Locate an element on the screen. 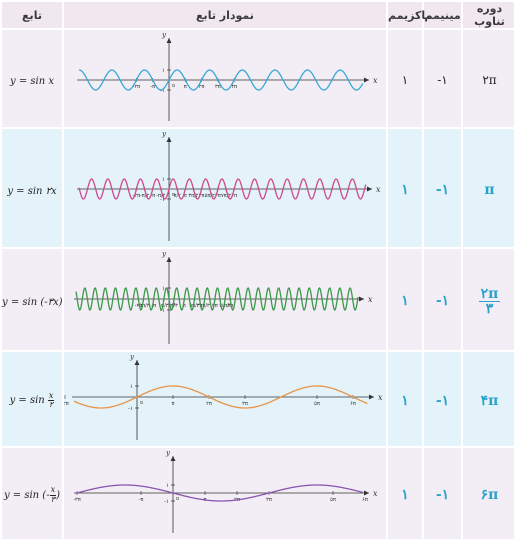  period-value: ۲π ۳ is located at coordinates (489, 301).